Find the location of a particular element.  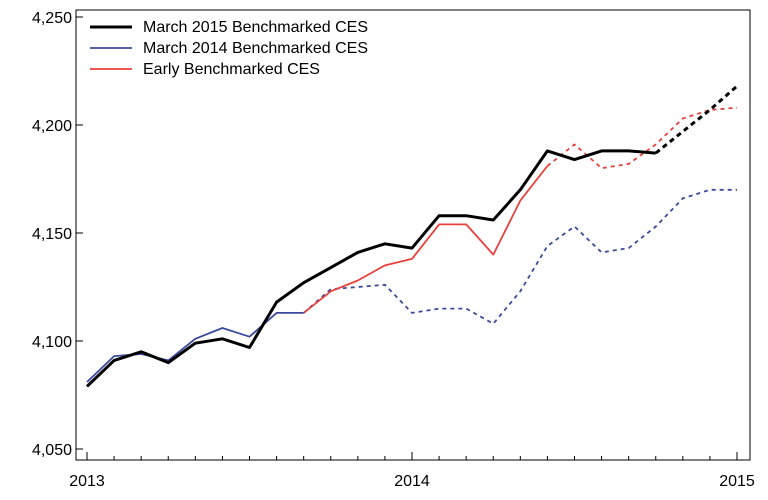

legend-label: March 2015 Benchmarked CES is located at coordinates (255, 27).